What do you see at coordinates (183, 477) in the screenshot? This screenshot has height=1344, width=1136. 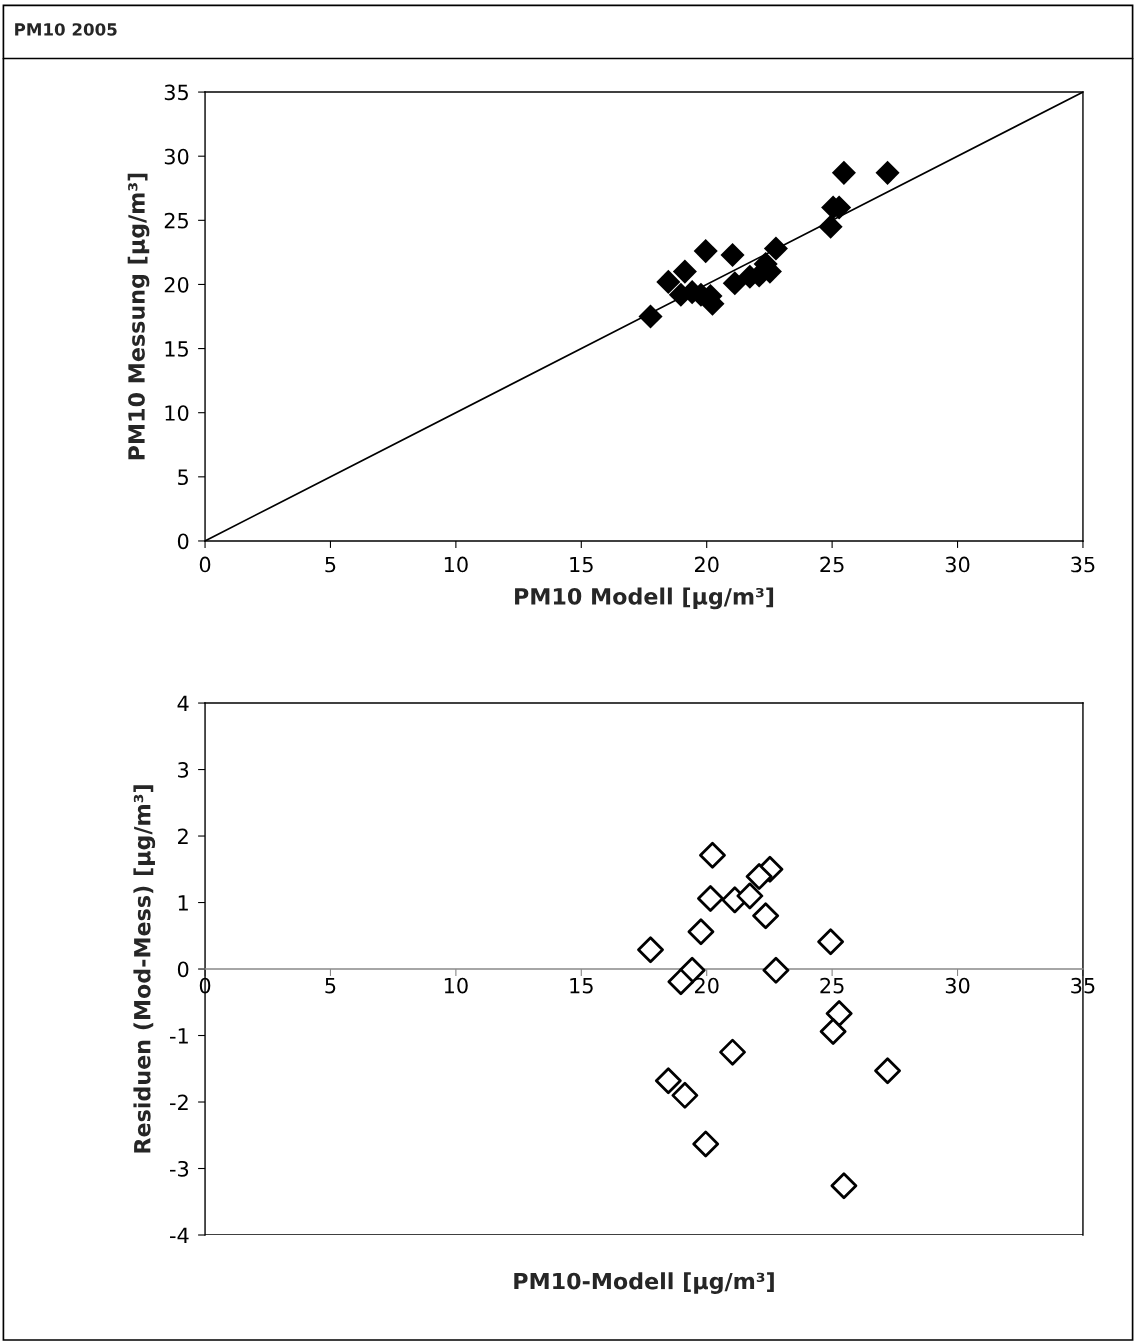 I see `y-tick-label: 5` at bounding box center [183, 477].